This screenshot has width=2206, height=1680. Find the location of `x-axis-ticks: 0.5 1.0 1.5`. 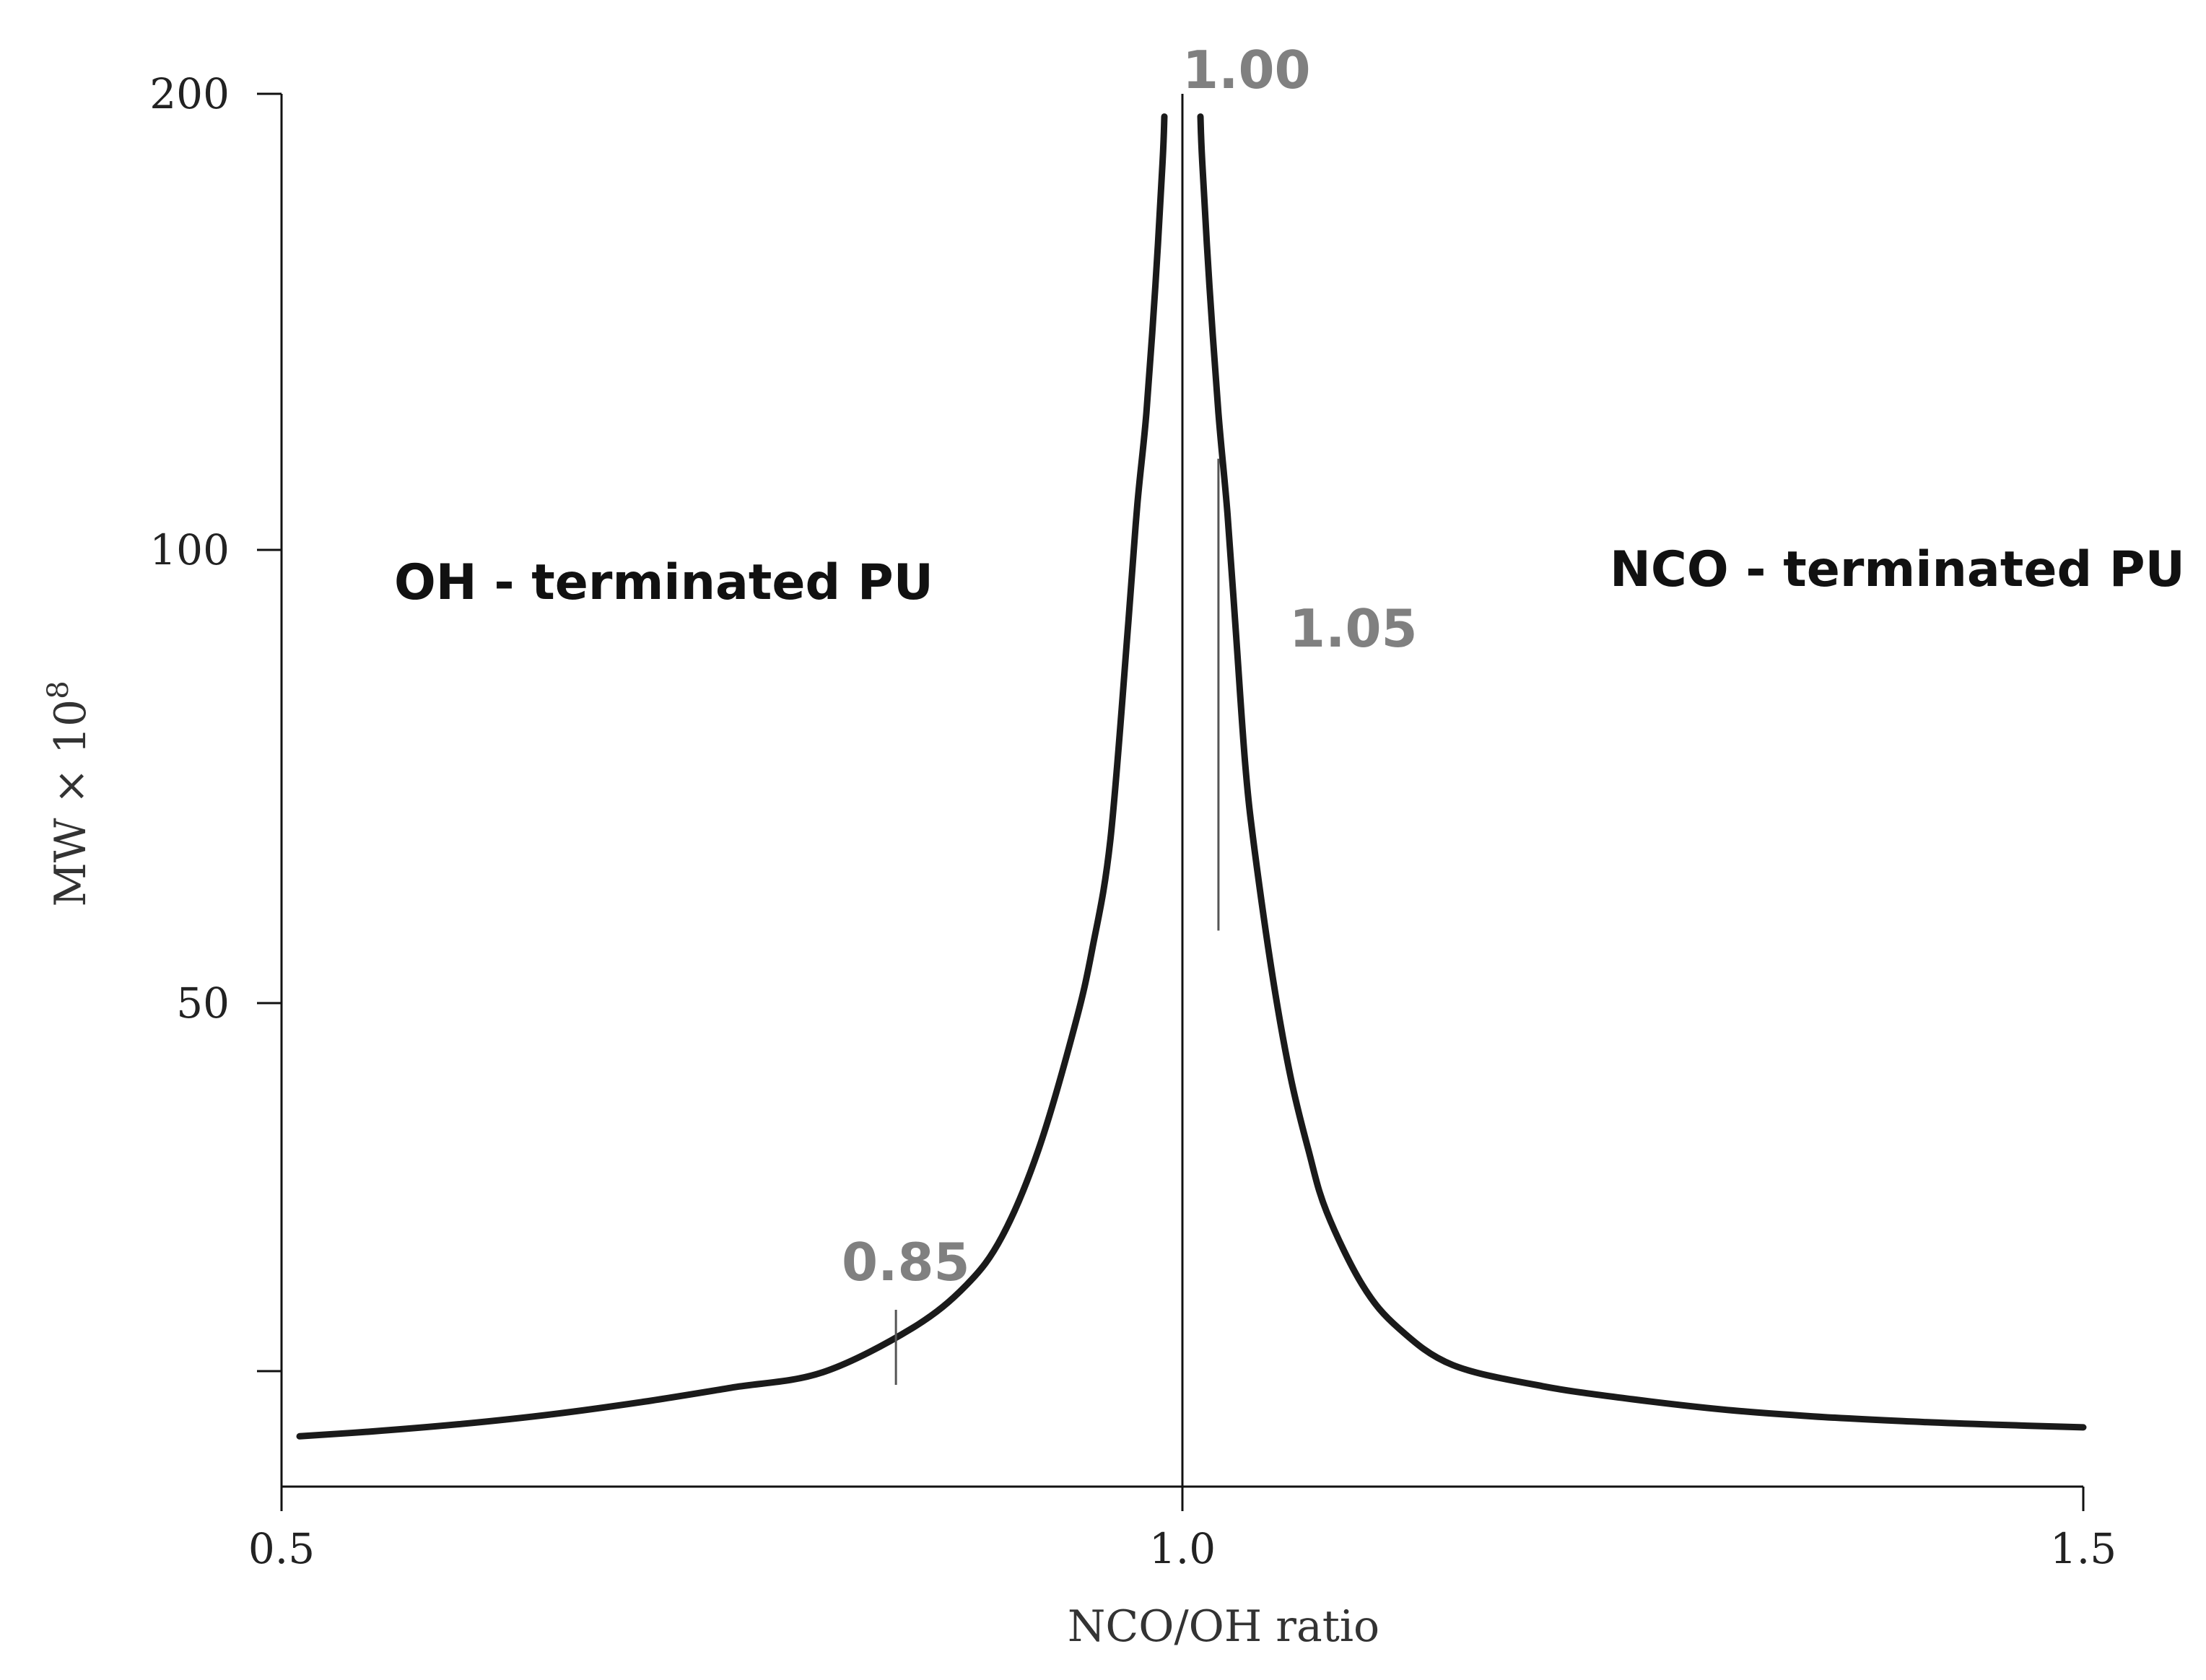

x-axis-ticks: 0.5 1.0 1.5 is located at coordinates (1182, 1530).